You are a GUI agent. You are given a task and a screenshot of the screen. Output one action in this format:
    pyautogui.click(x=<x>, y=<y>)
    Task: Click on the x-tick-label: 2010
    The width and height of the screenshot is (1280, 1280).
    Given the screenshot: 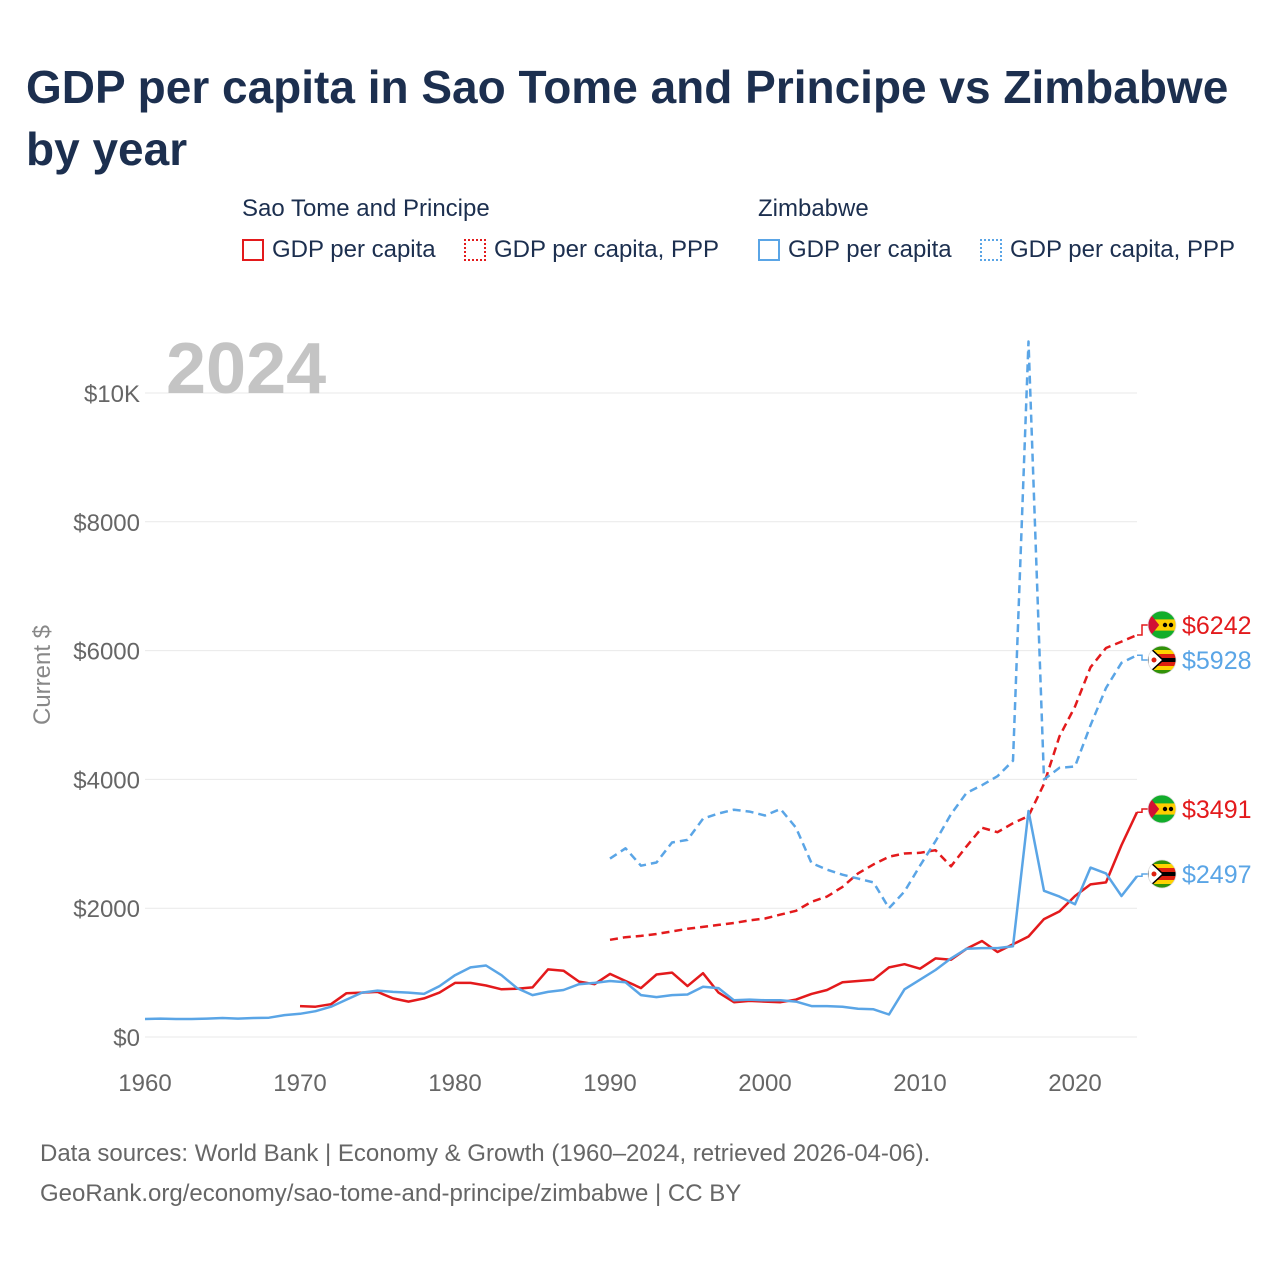 What is the action you would take?
    pyautogui.click(x=919, y=1083)
    